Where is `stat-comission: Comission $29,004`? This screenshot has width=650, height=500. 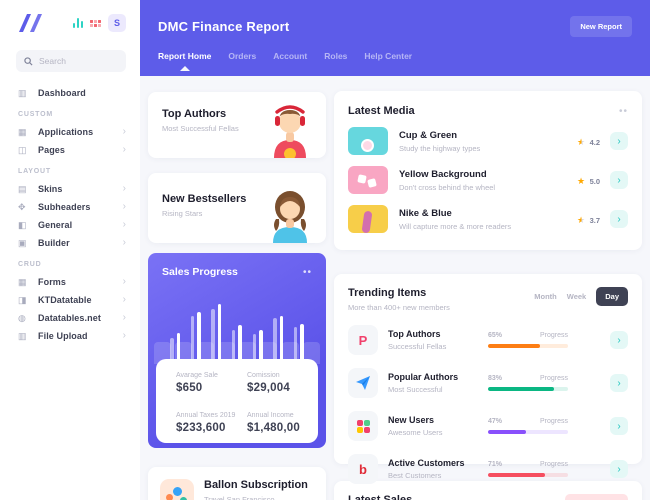
stat-comission: Comission $29,004 is located at coordinates (268, 383).